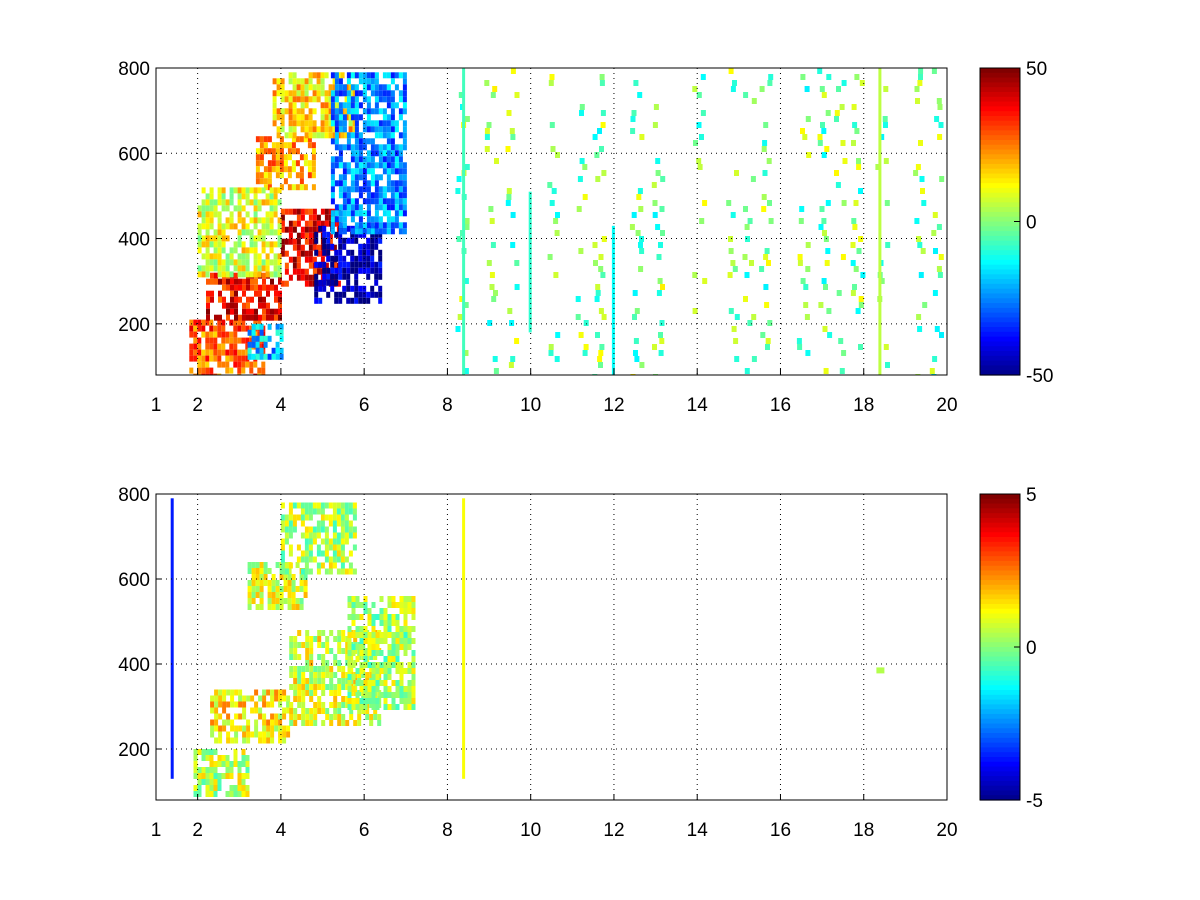  I want to click on colorbar-tick-label: 5, so click(1031, 495).